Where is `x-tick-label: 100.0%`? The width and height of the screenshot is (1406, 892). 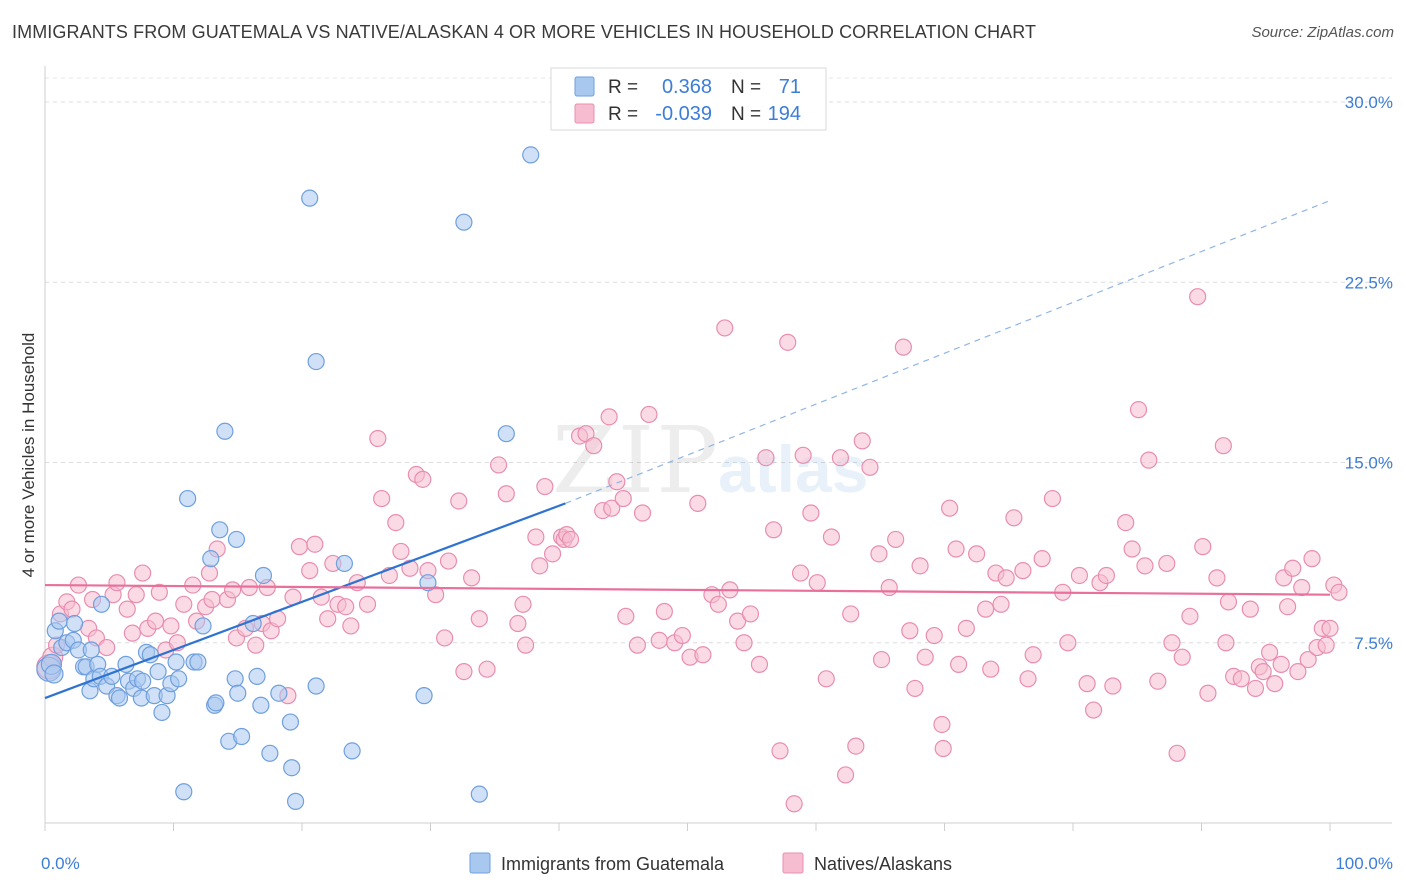
x-tick-label: 100.0% is located at coordinates (1364, 863).